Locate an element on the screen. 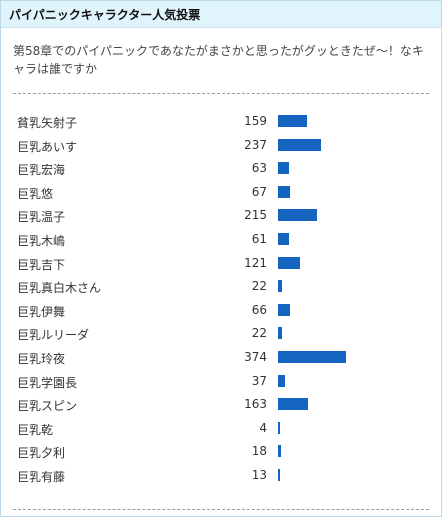  candidate-name: 巨乳有藤 is located at coordinates (41, 477).